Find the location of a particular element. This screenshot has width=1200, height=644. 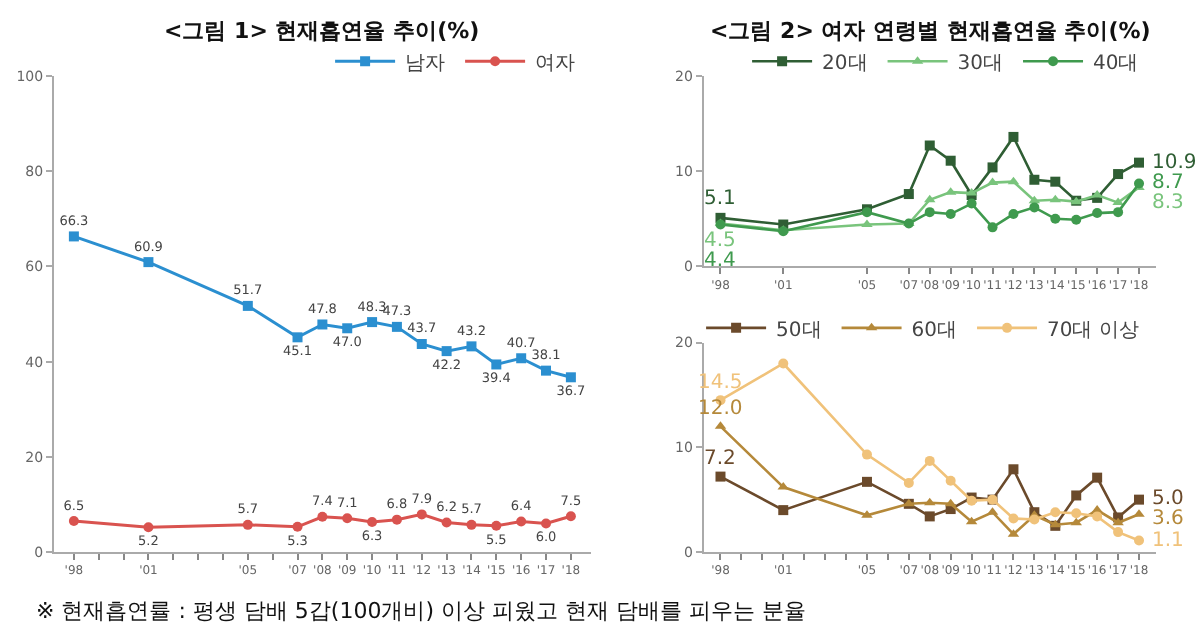

chart-title: <그림 1> 현재흡연율 추이(%) is located at coordinates (322, 31).